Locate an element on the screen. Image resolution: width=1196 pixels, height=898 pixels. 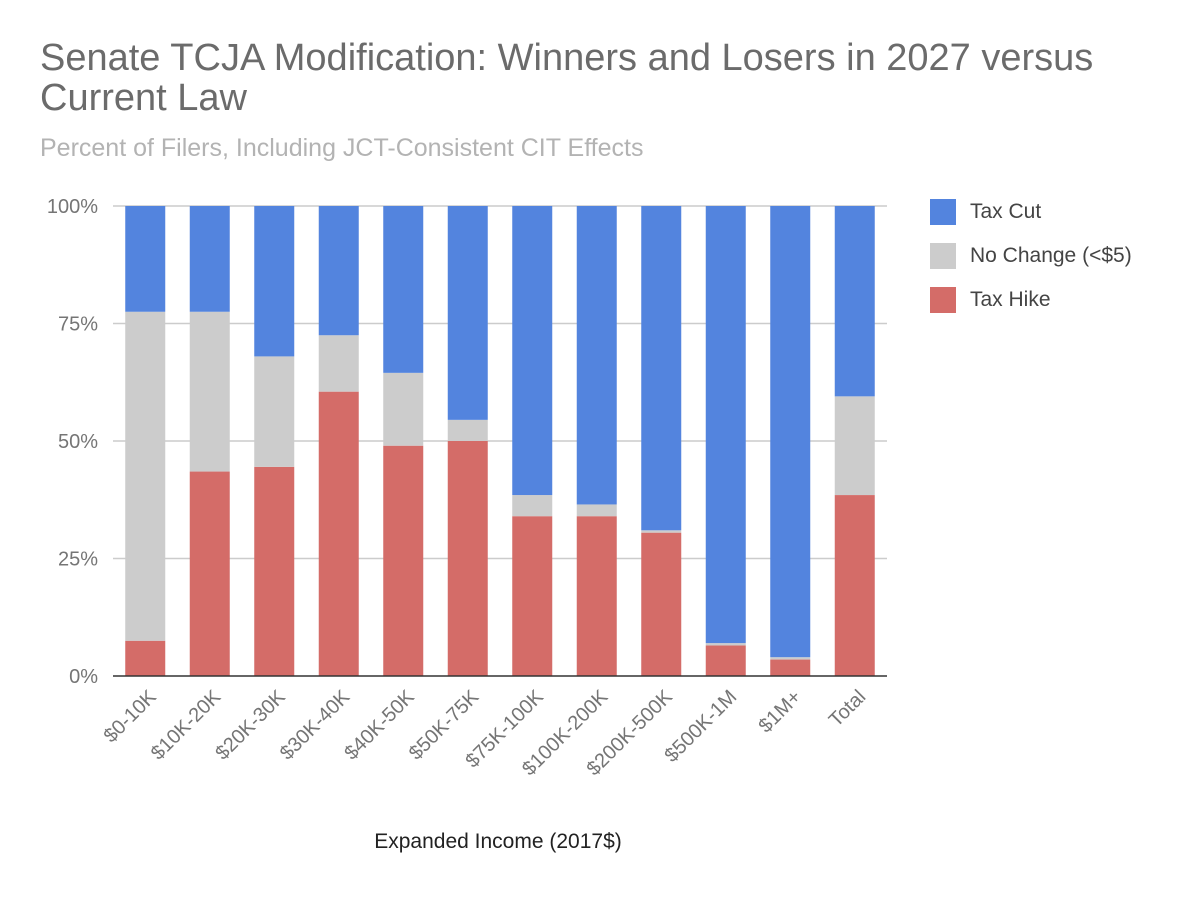
y-tick-label: 75% is located at coordinates (78, 325).